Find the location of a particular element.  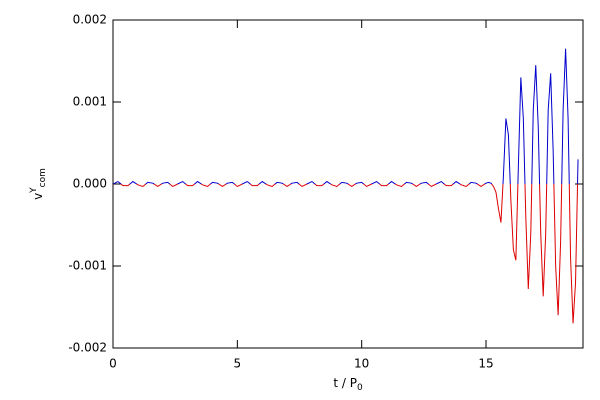

y-tick-label: -0.002 is located at coordinates (87, 348).